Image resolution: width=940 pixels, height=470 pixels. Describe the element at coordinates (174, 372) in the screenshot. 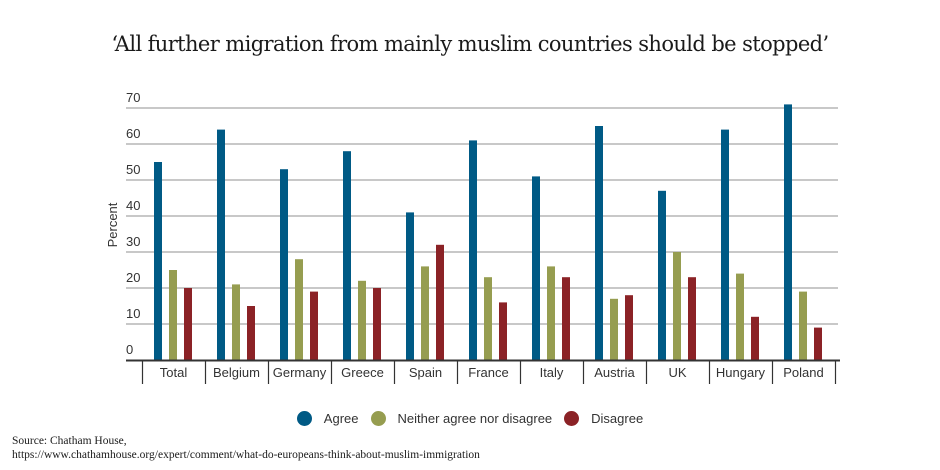

I see `category-label: Total` at that location.